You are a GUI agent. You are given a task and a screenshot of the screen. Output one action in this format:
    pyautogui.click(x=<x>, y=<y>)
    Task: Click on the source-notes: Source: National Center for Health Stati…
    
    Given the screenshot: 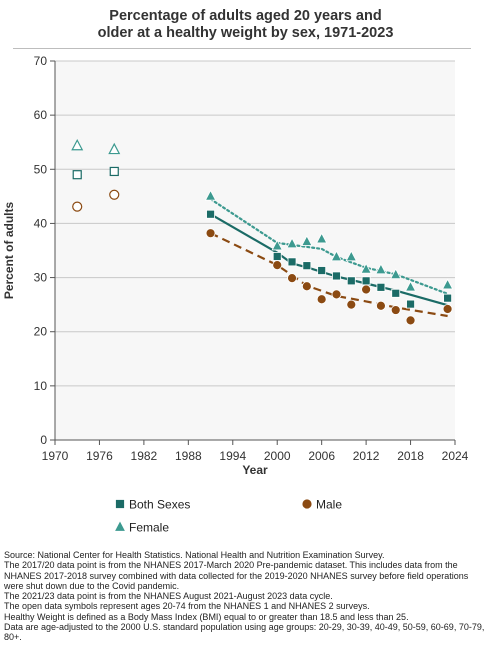 What is the action you would take?
    pyautogui.click(x=246, y=596)
    